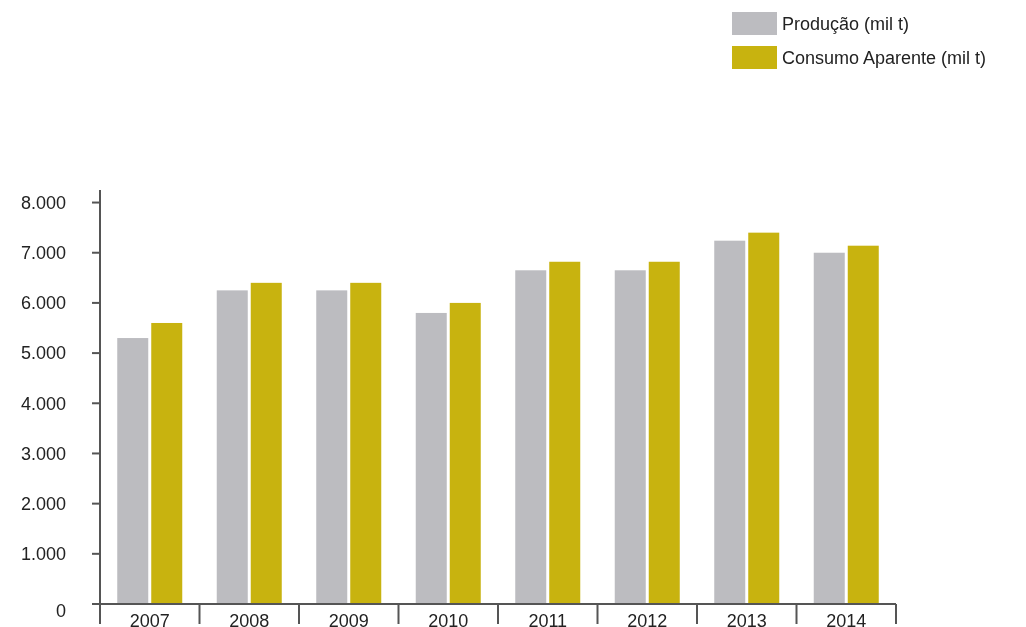  What do you see at coordinates (43, 303) in the screenshot?
I see `y-tick-label: 6.000` at bounding box center [43, 303].